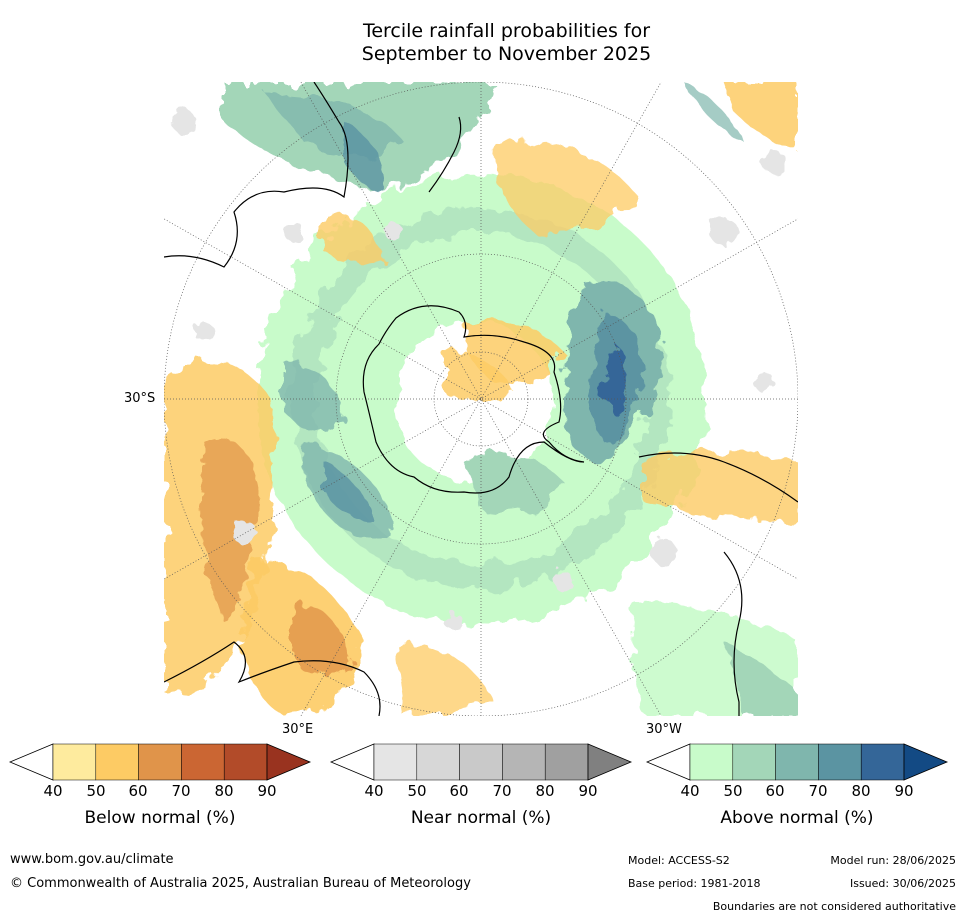  What do you see at coordinates (506, 54) in the screenshot?
I see `title-line-2: September to November 2025` at bounding box center [506, 54].